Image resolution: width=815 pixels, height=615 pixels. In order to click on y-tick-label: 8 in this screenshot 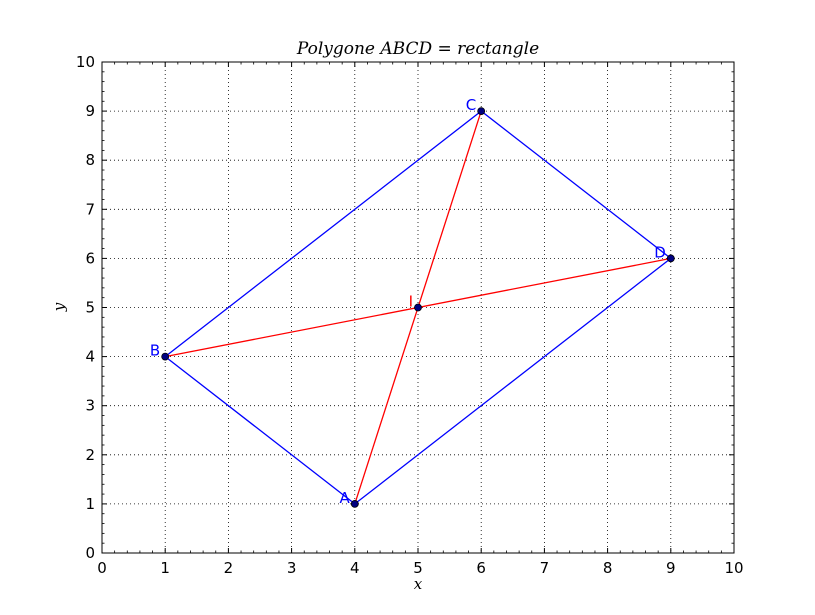, I will do `click(90, 160)`.